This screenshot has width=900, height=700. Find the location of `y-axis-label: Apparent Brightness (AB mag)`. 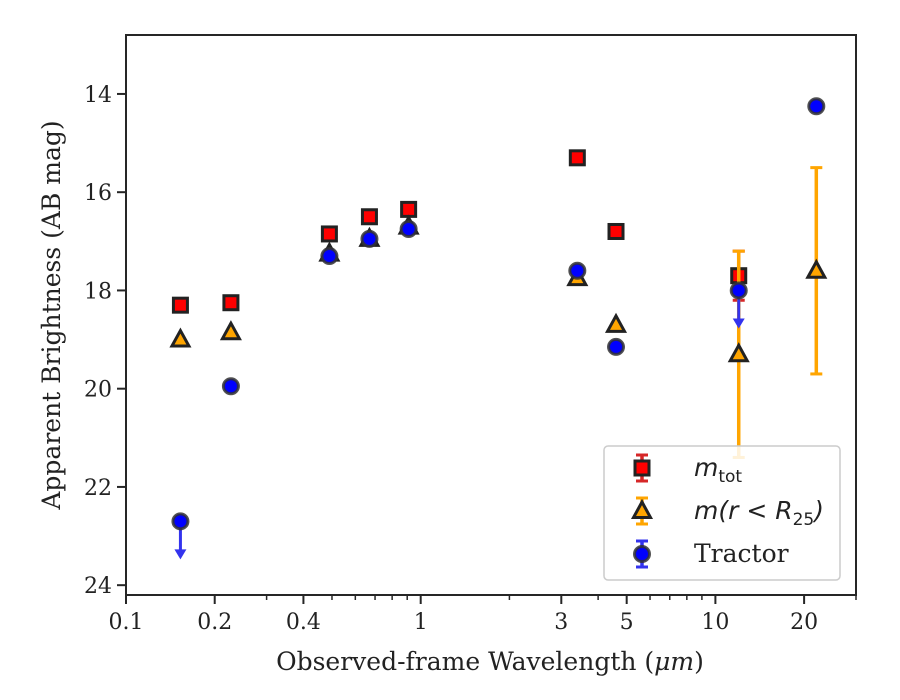

y-axis-label: Apparent Brightness (AB mag) is located at coordinates (51, 315).